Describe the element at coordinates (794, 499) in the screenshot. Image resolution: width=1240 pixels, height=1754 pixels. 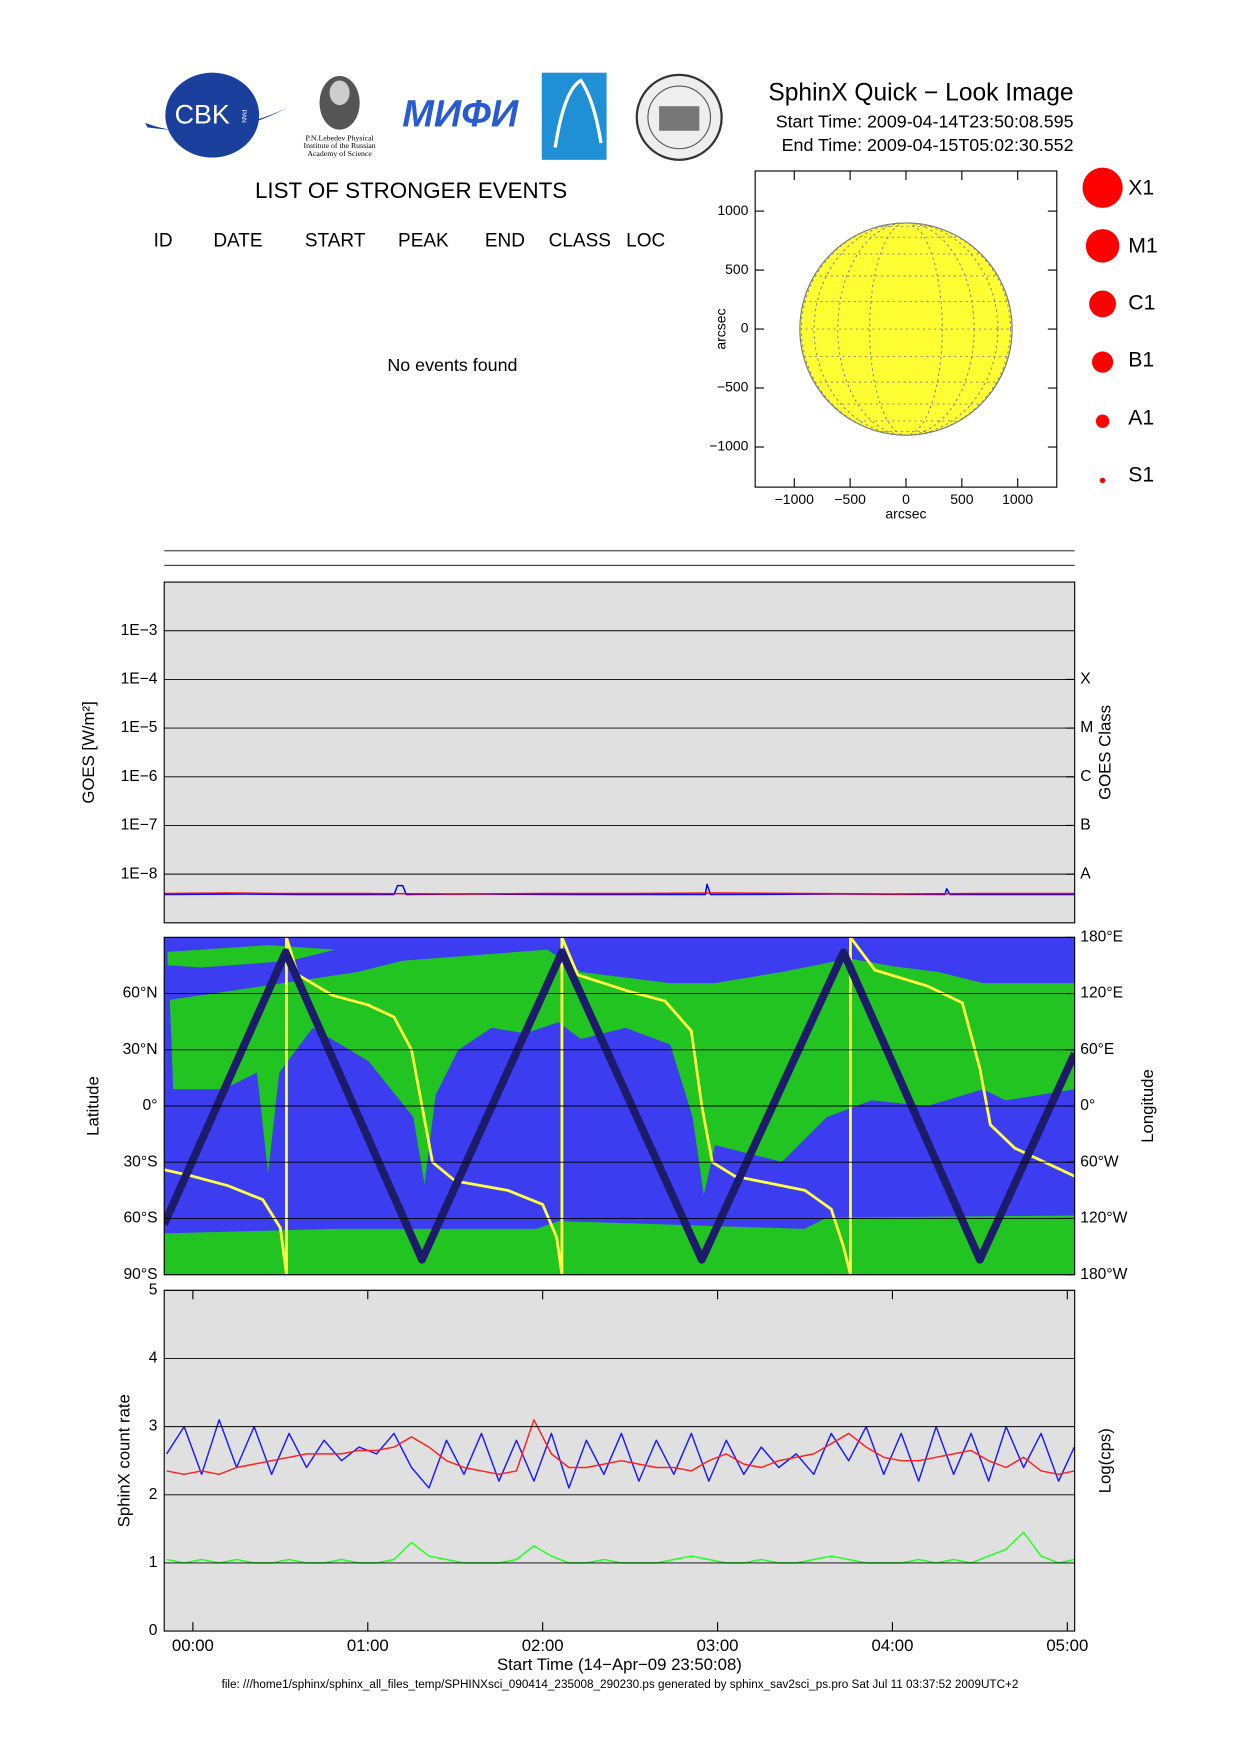
I see `x-tick-label: −1000` at that location.